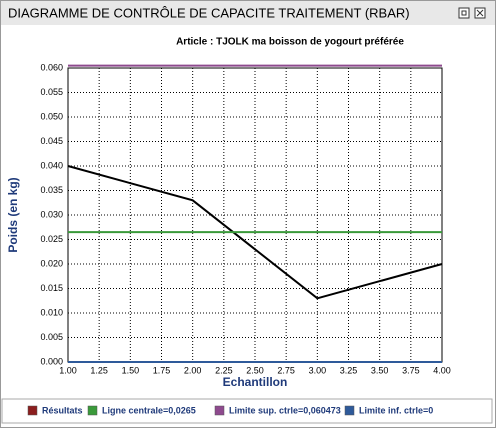 Image resolution: width=496 pixels, height=428 pixels. Describe the element at coordinates (51, 165) in the screenshot. I see `y-tick-label: 0.040` at that location.